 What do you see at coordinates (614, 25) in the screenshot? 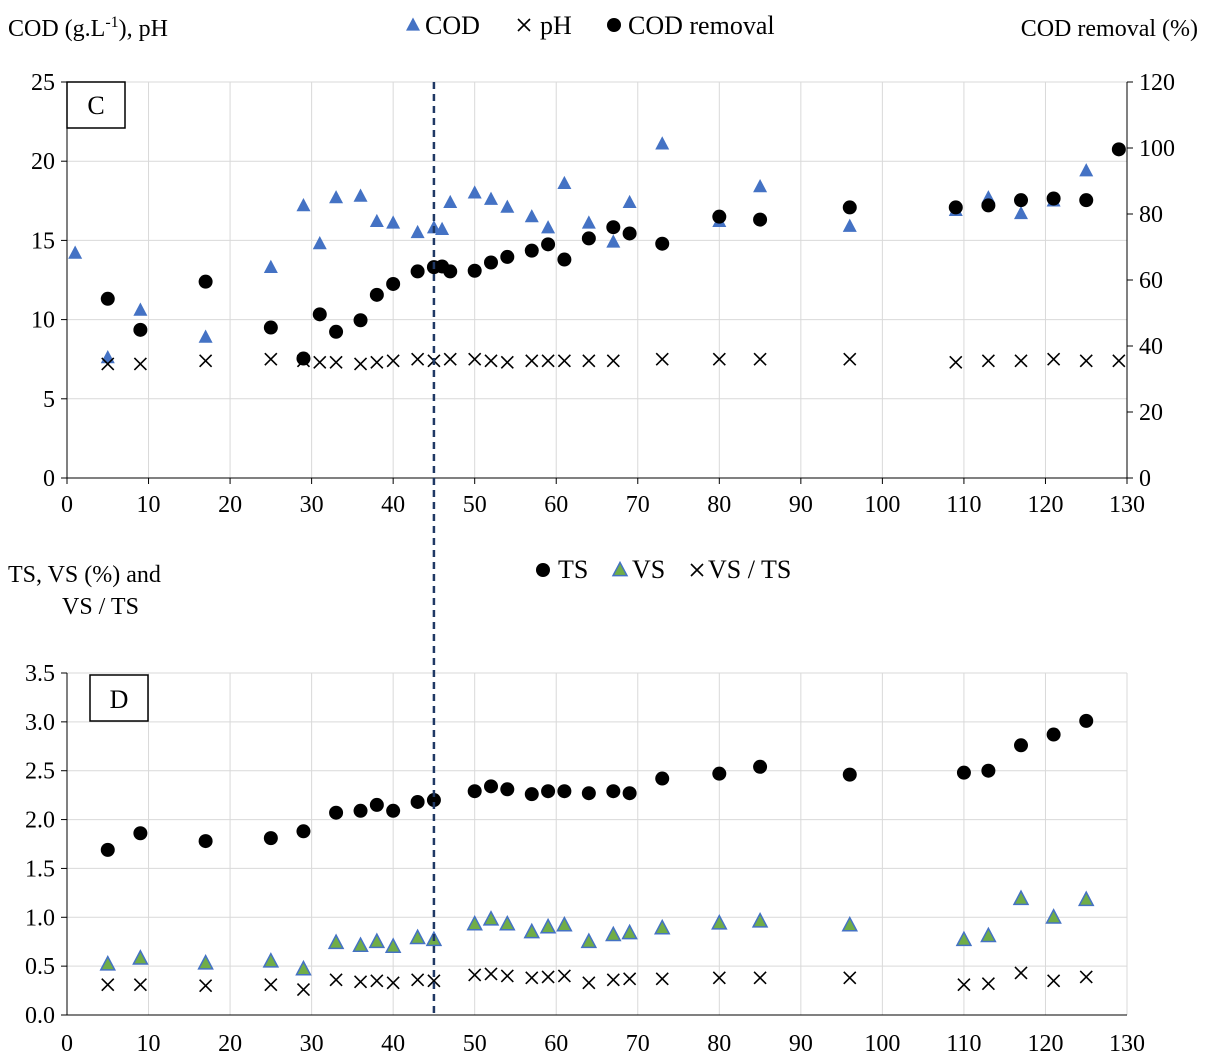
I see `legend-cod-removal-marker` at bounding box center [614, 25].